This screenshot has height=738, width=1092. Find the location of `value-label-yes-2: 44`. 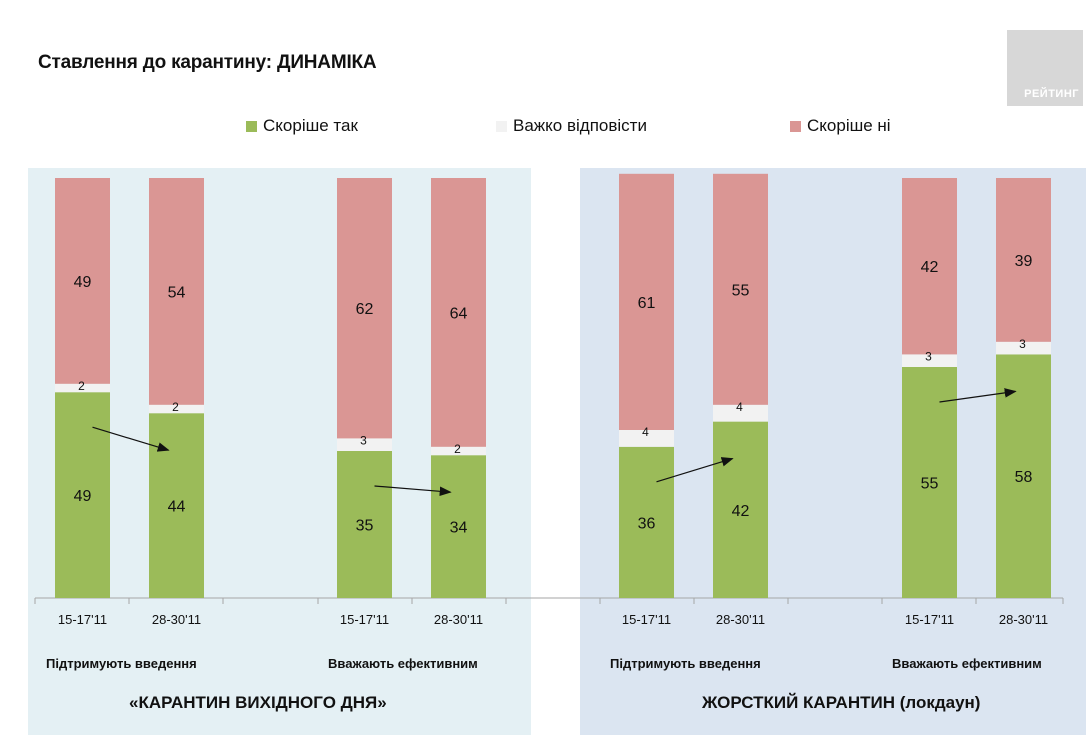

value-label-yes-2: 44 is located at coordinates (177, 507).